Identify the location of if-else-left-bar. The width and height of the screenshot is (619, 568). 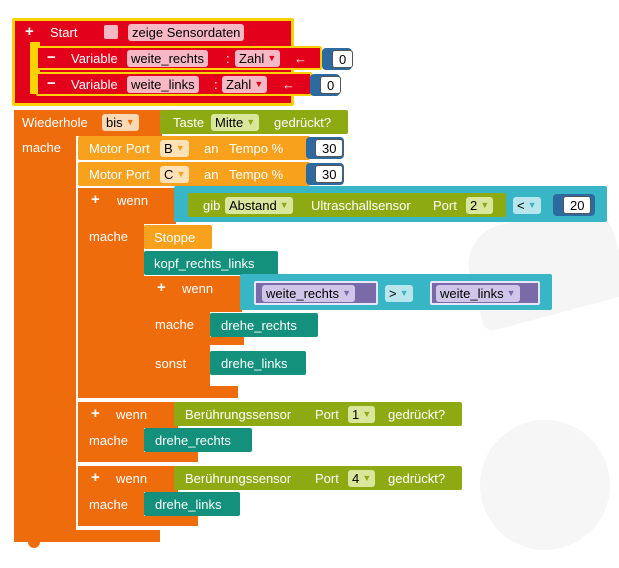
(177, 332).